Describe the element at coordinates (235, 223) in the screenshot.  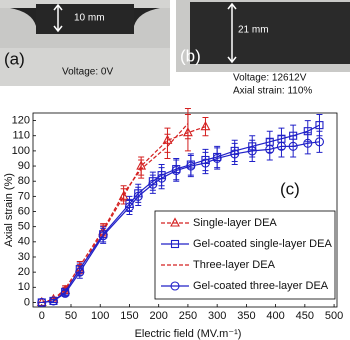
I see `legend-label: Single-layer DEA` at that location.